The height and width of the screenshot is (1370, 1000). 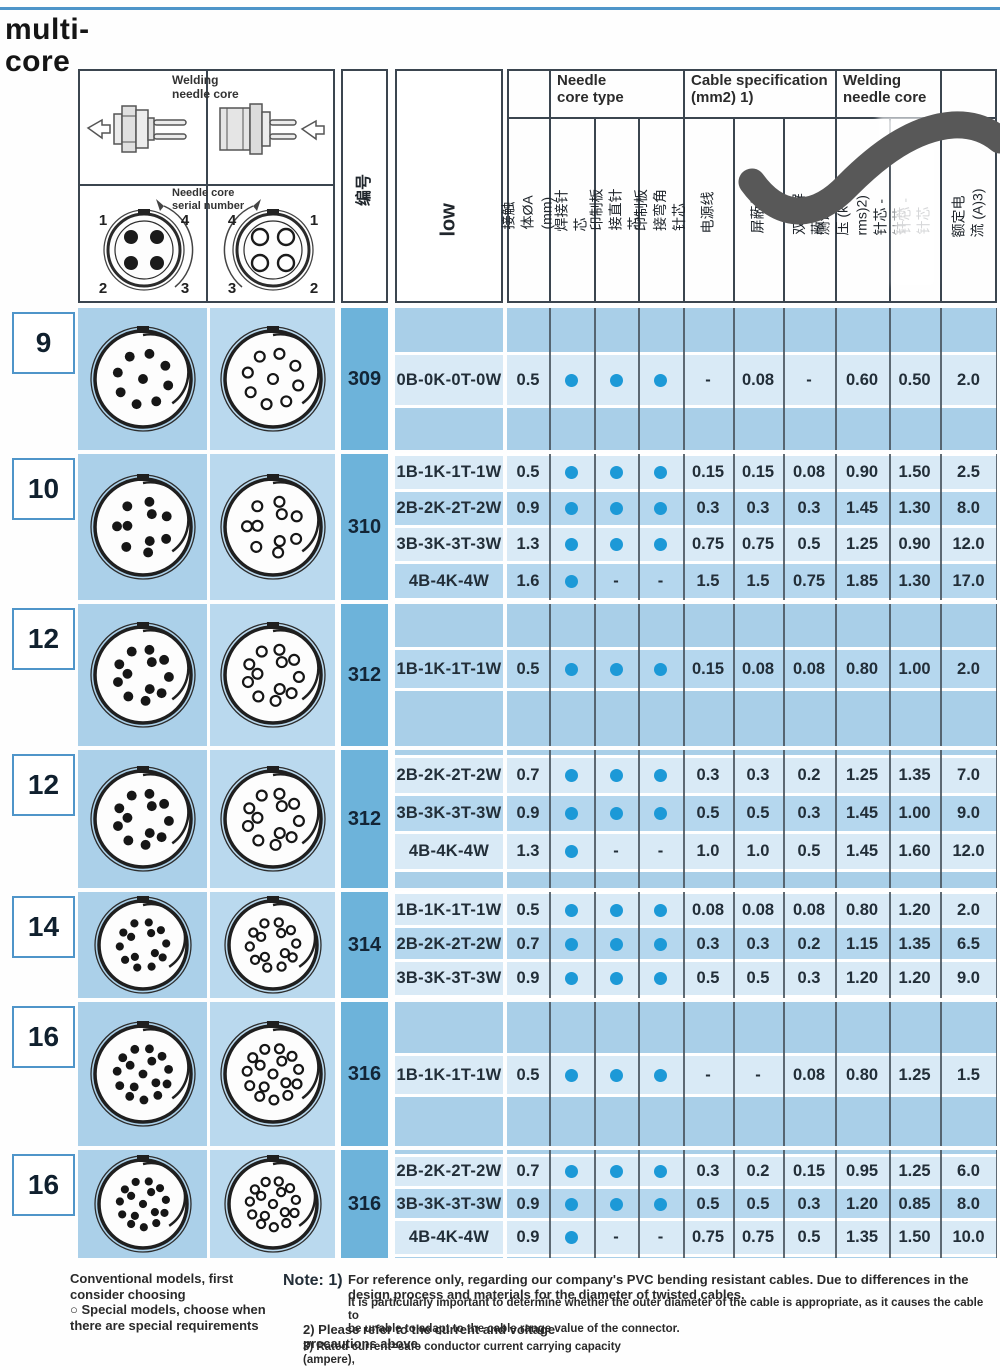 I want to click on pin-number: 4, so click(x=232, y=220).